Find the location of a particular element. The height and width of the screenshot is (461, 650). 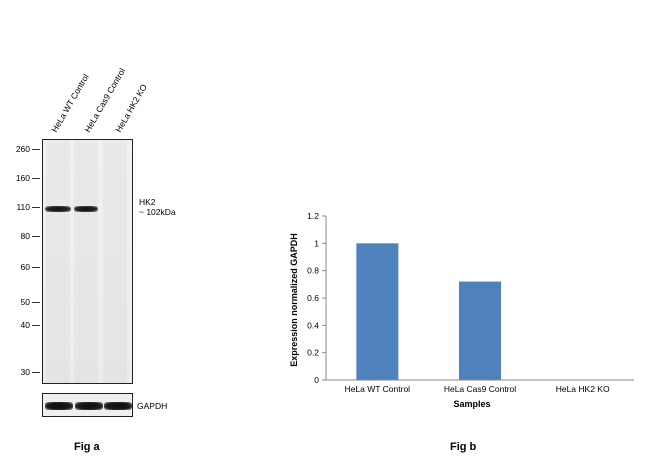

y-tick-label: 1.2 is located at coordinates (313, 216).